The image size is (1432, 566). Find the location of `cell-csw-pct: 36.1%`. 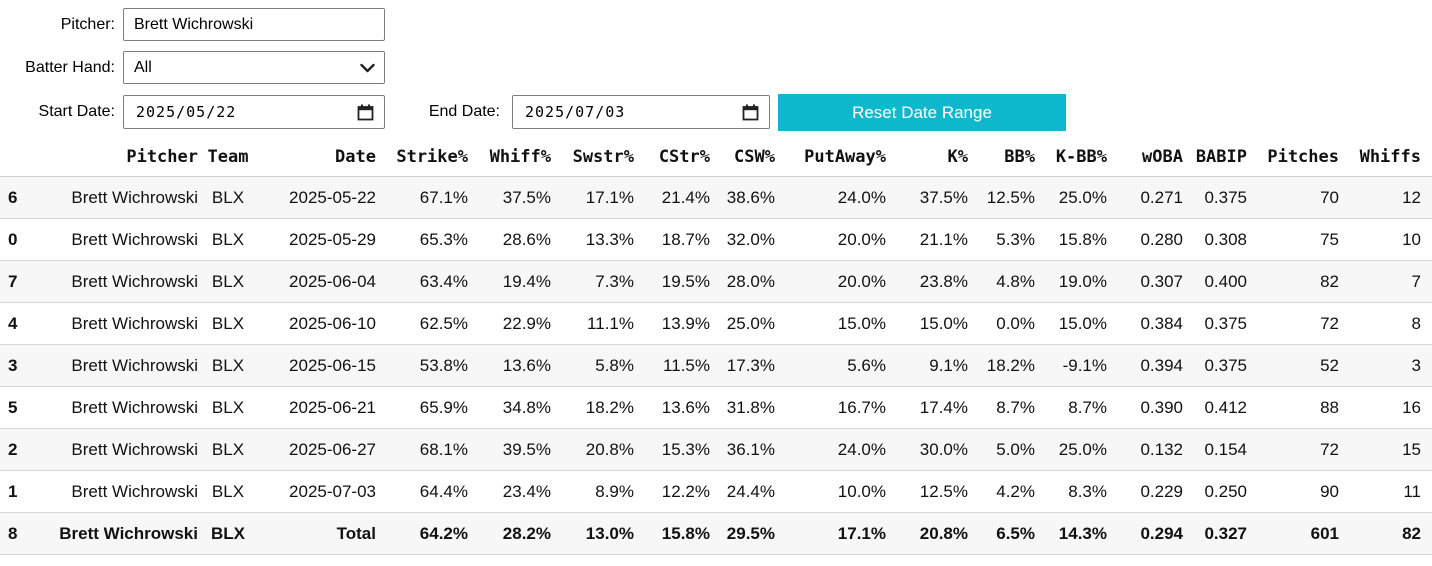

cell-csw-pct: 36.1% is located at coordinates (742, 449).